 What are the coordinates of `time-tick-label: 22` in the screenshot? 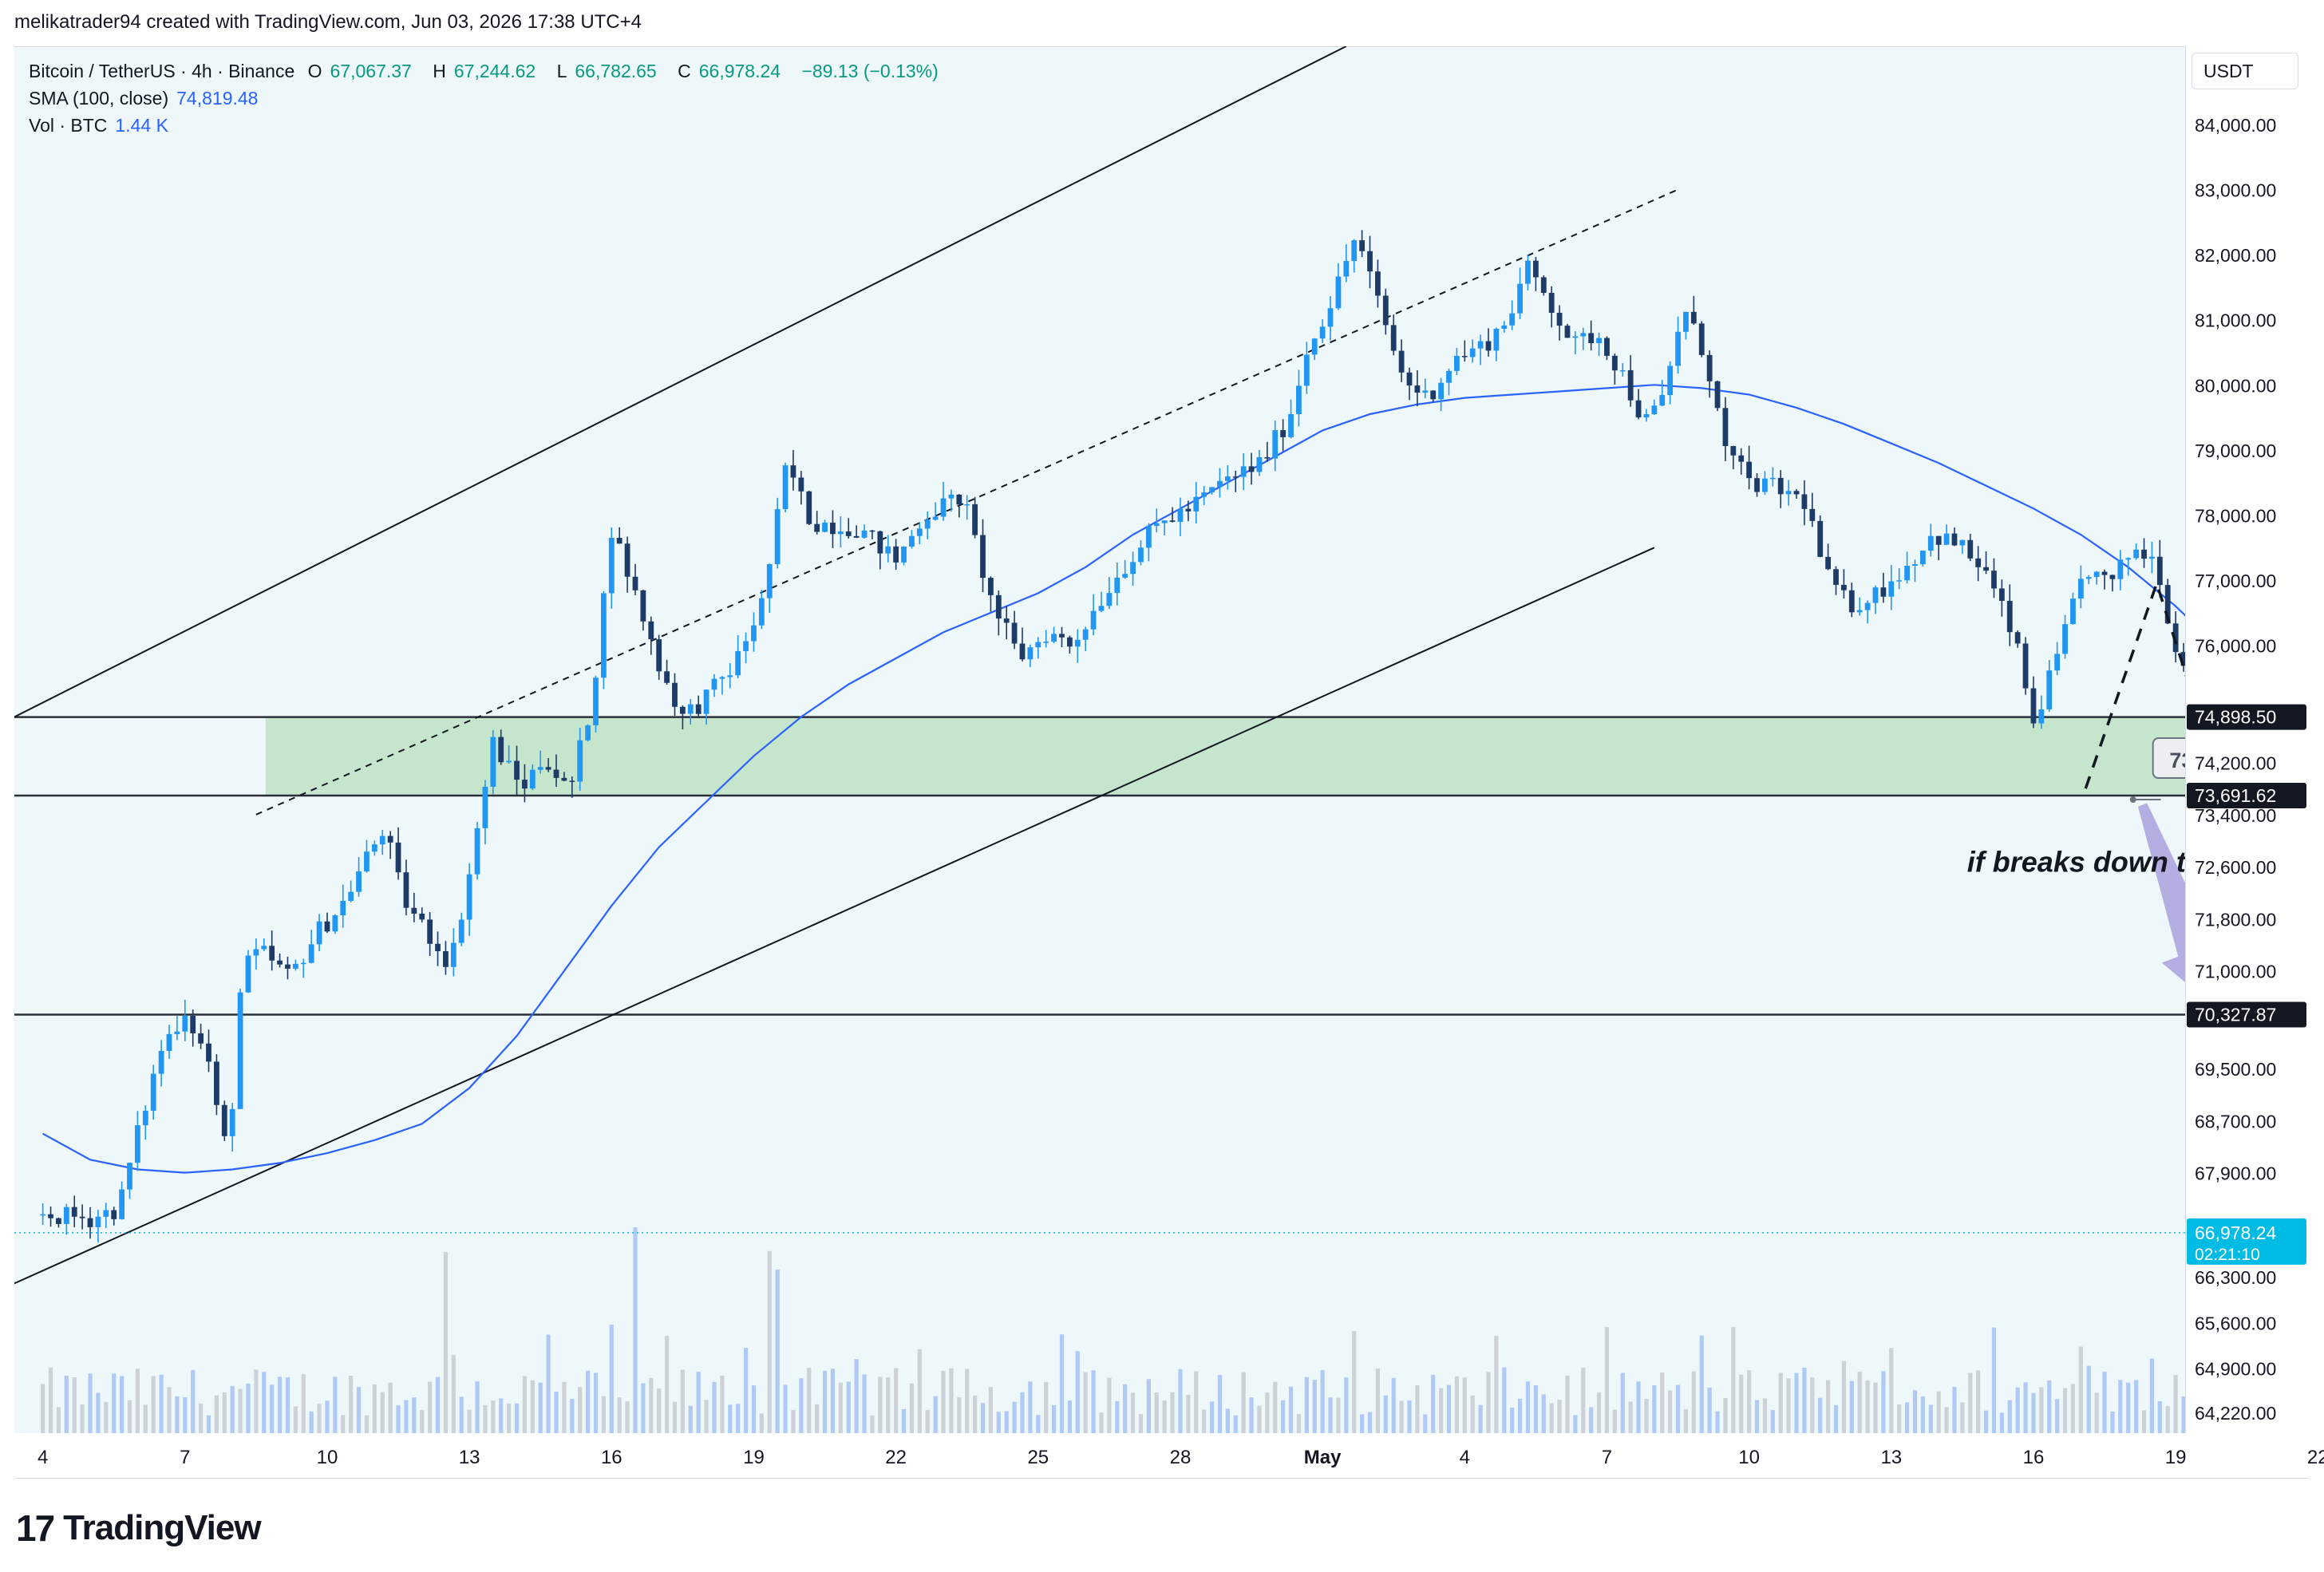 It's located at (2316, 1457).